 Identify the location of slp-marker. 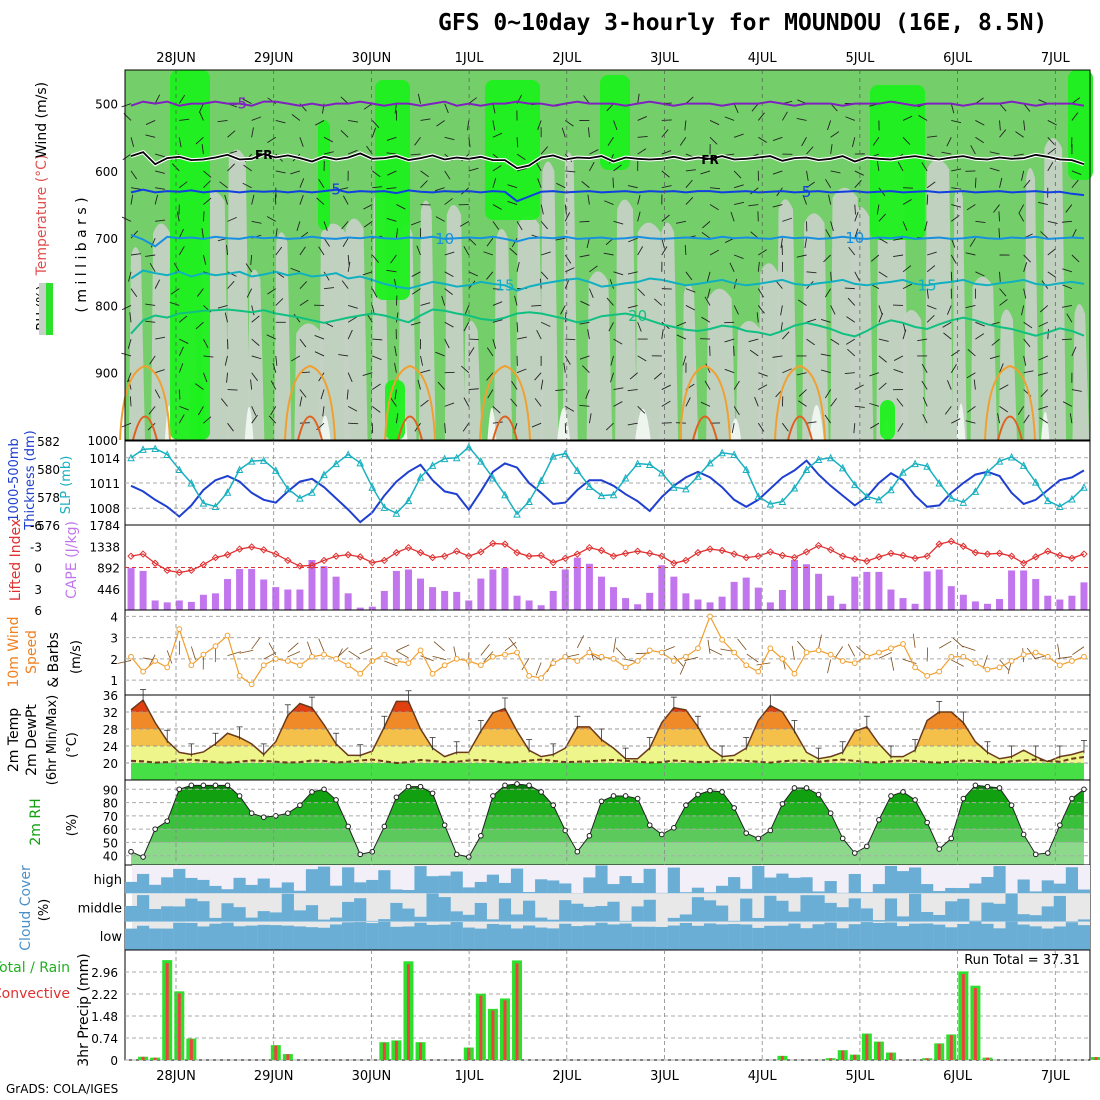
(505, 494).